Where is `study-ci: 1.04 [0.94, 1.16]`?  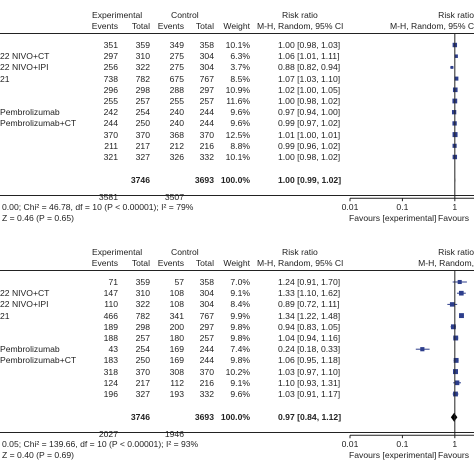
study-ci: 1.04 [0.94, 1.16] is located at coordinates (309, 338).